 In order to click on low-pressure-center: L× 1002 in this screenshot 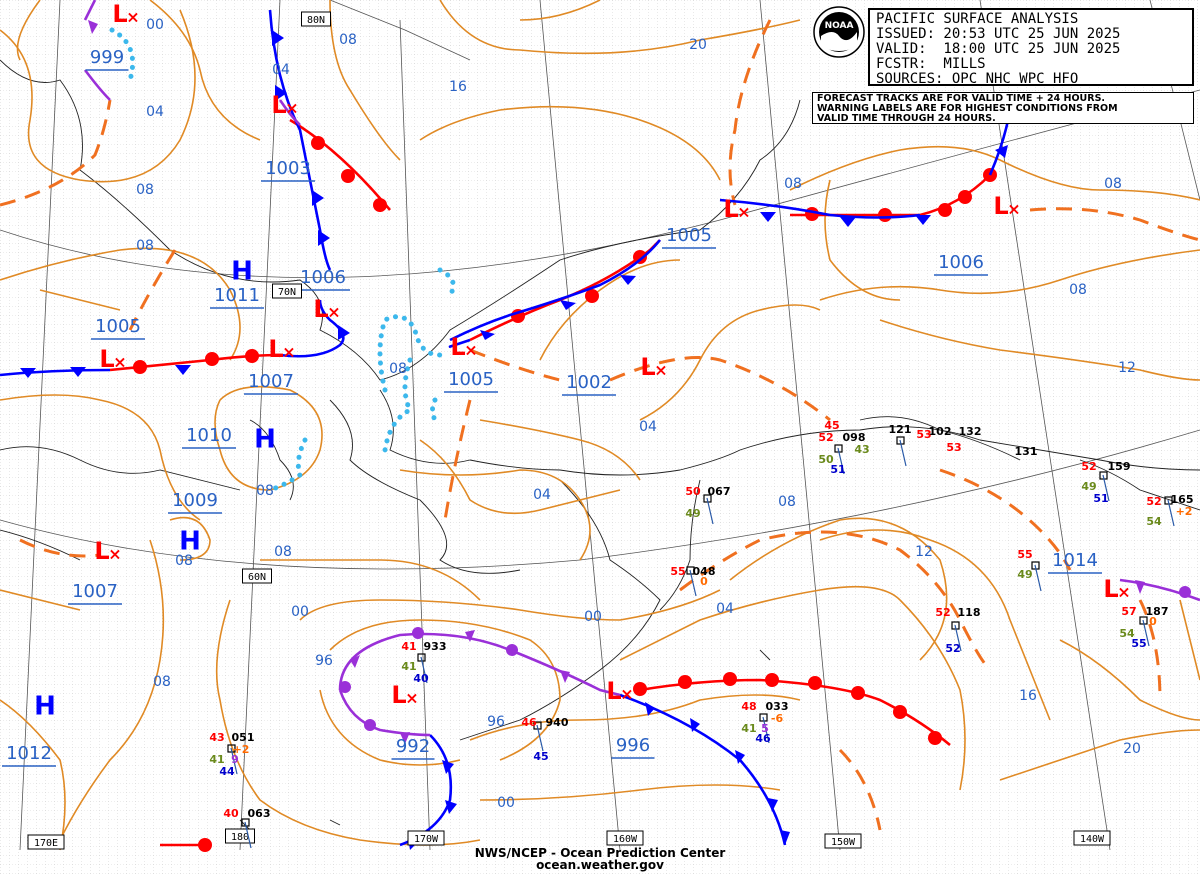, I will do `click(615, 374)`.